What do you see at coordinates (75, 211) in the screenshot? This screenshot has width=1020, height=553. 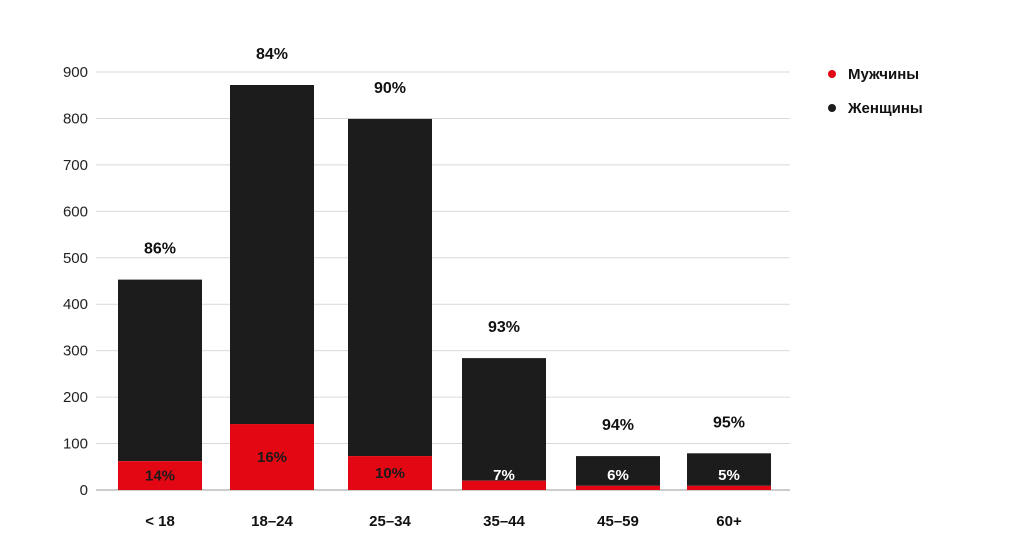 I see `y-tick-label: 600` at bounding box center [75, 211].